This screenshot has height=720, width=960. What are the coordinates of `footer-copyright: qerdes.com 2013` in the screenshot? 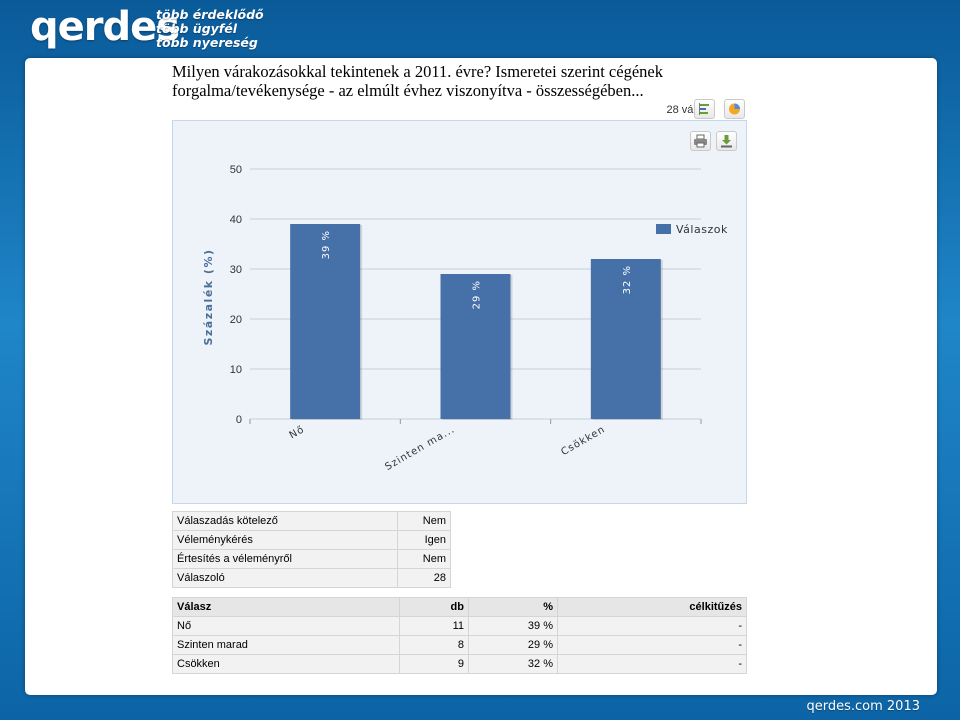 It's located at (863, 706).